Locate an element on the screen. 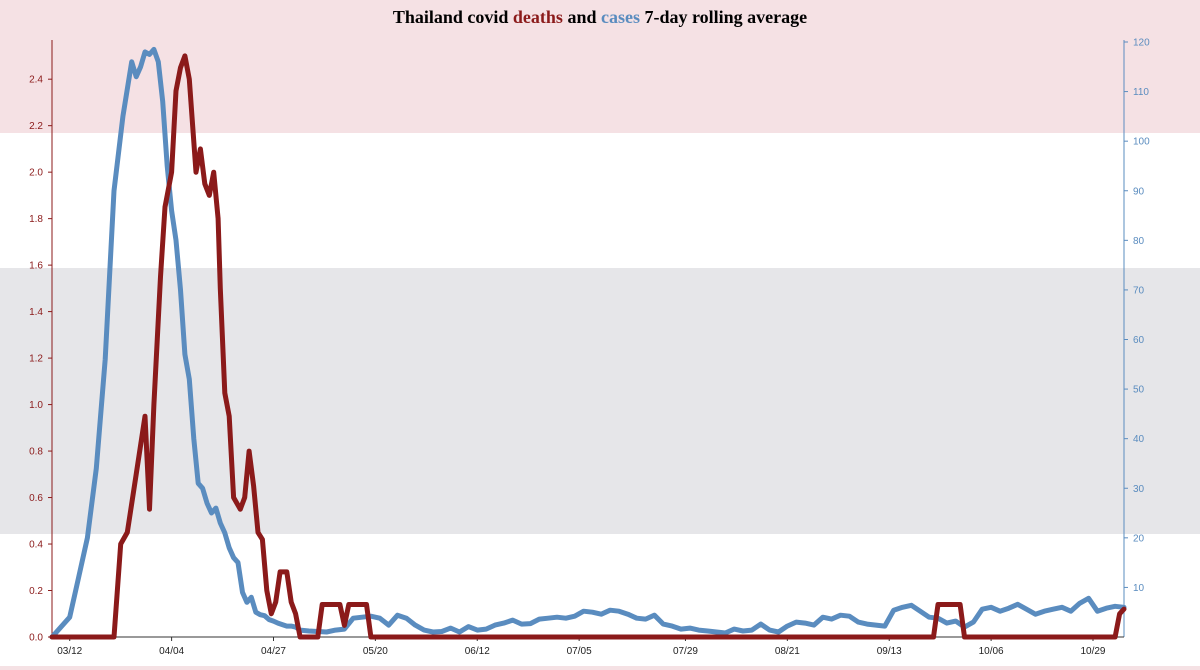 The image size is (1200, 670). left-axis-tick-label: 2.2 is located at coordinates (36, 126).